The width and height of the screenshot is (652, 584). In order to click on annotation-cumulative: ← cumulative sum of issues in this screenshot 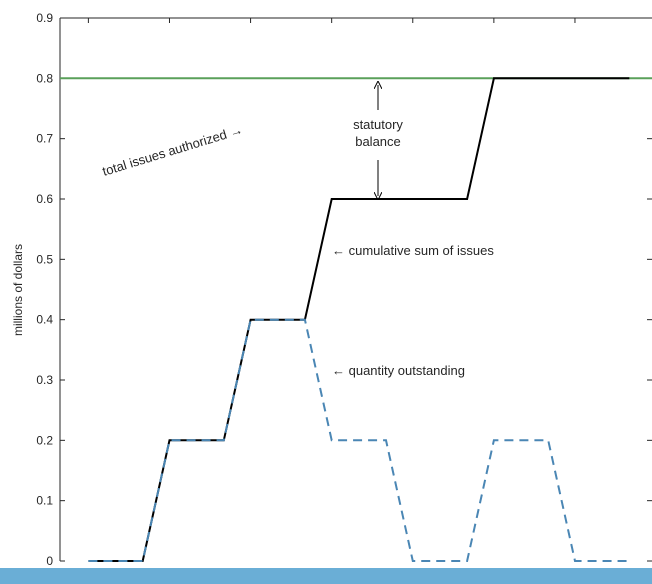, I will do `click(413, 250)`.